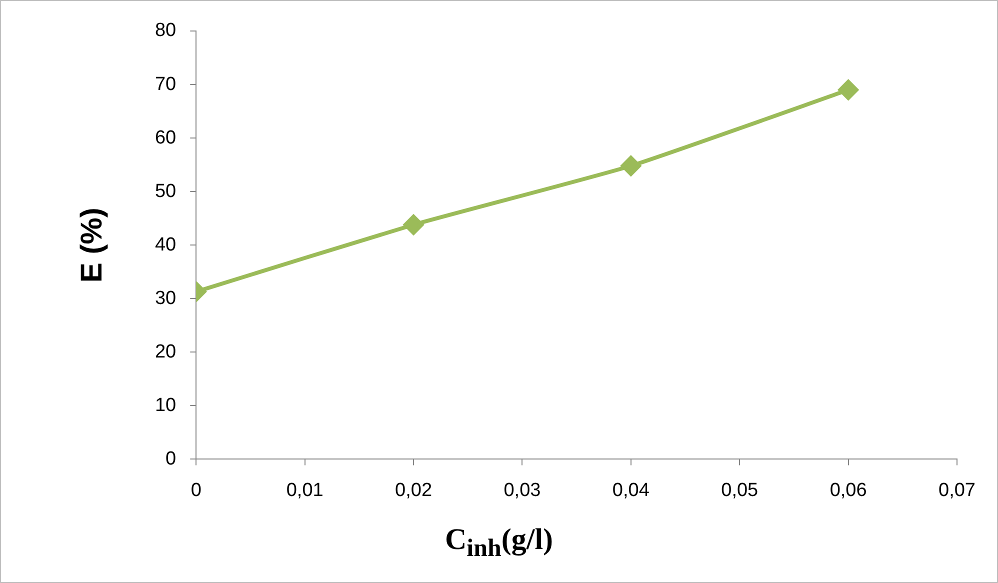  I want to click on y-tick-label: 60, so click(165, 137).